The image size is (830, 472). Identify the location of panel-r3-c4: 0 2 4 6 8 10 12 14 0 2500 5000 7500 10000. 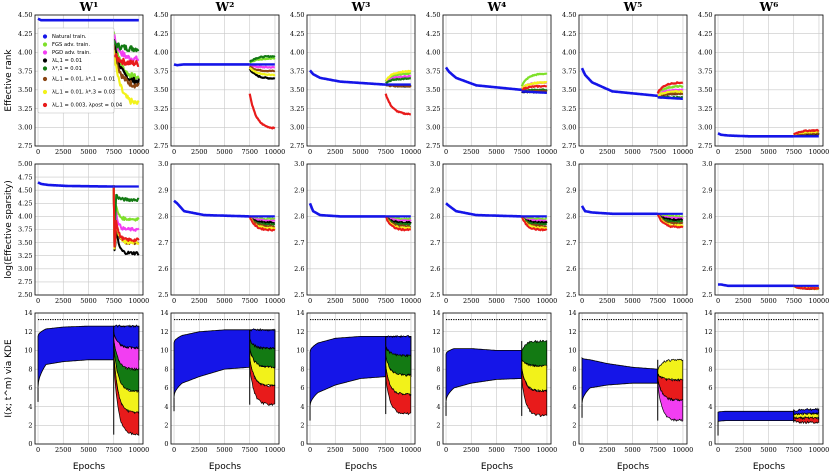
(494, 381).